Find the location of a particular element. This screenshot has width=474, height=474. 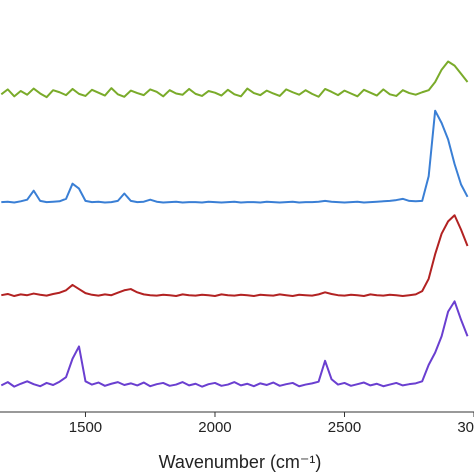

x-tick-label: 2000 is located at coordinates (214, 427).